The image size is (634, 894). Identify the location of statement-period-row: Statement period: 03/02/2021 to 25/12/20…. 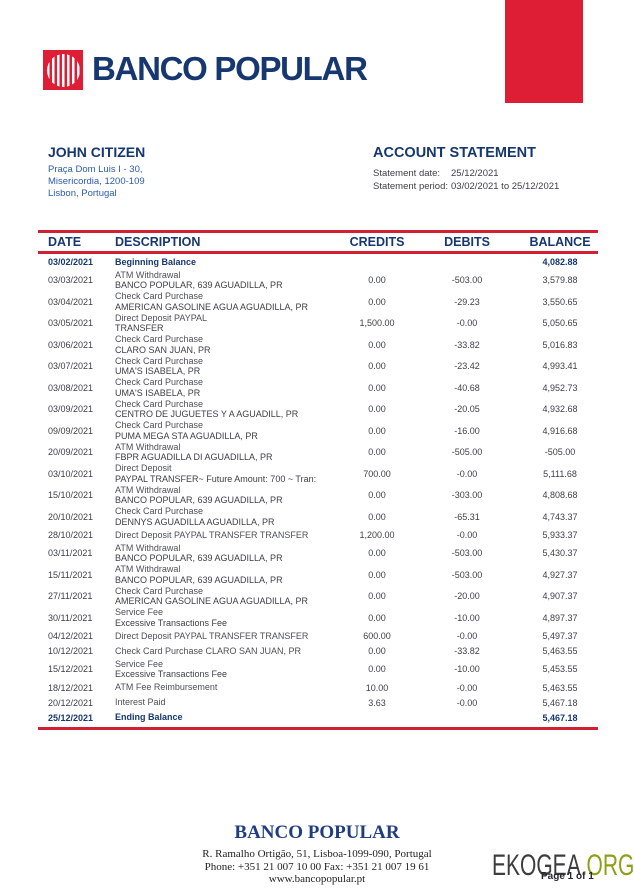
(466, 187).